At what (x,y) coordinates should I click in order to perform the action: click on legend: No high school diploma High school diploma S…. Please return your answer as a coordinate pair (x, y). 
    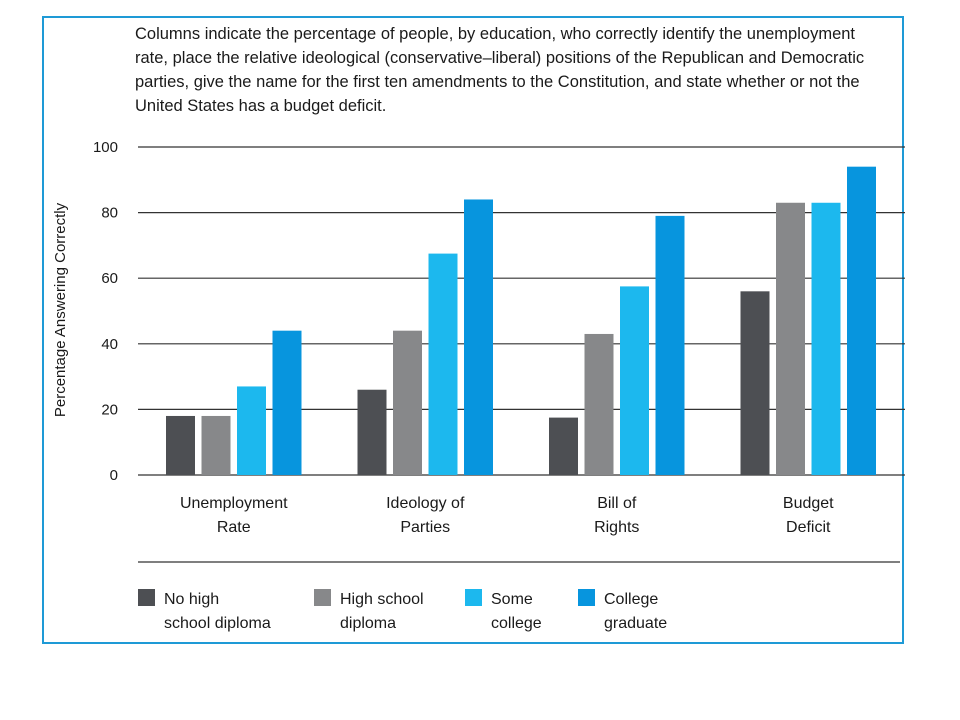
    Looking at the image, I should click on (402, 610).